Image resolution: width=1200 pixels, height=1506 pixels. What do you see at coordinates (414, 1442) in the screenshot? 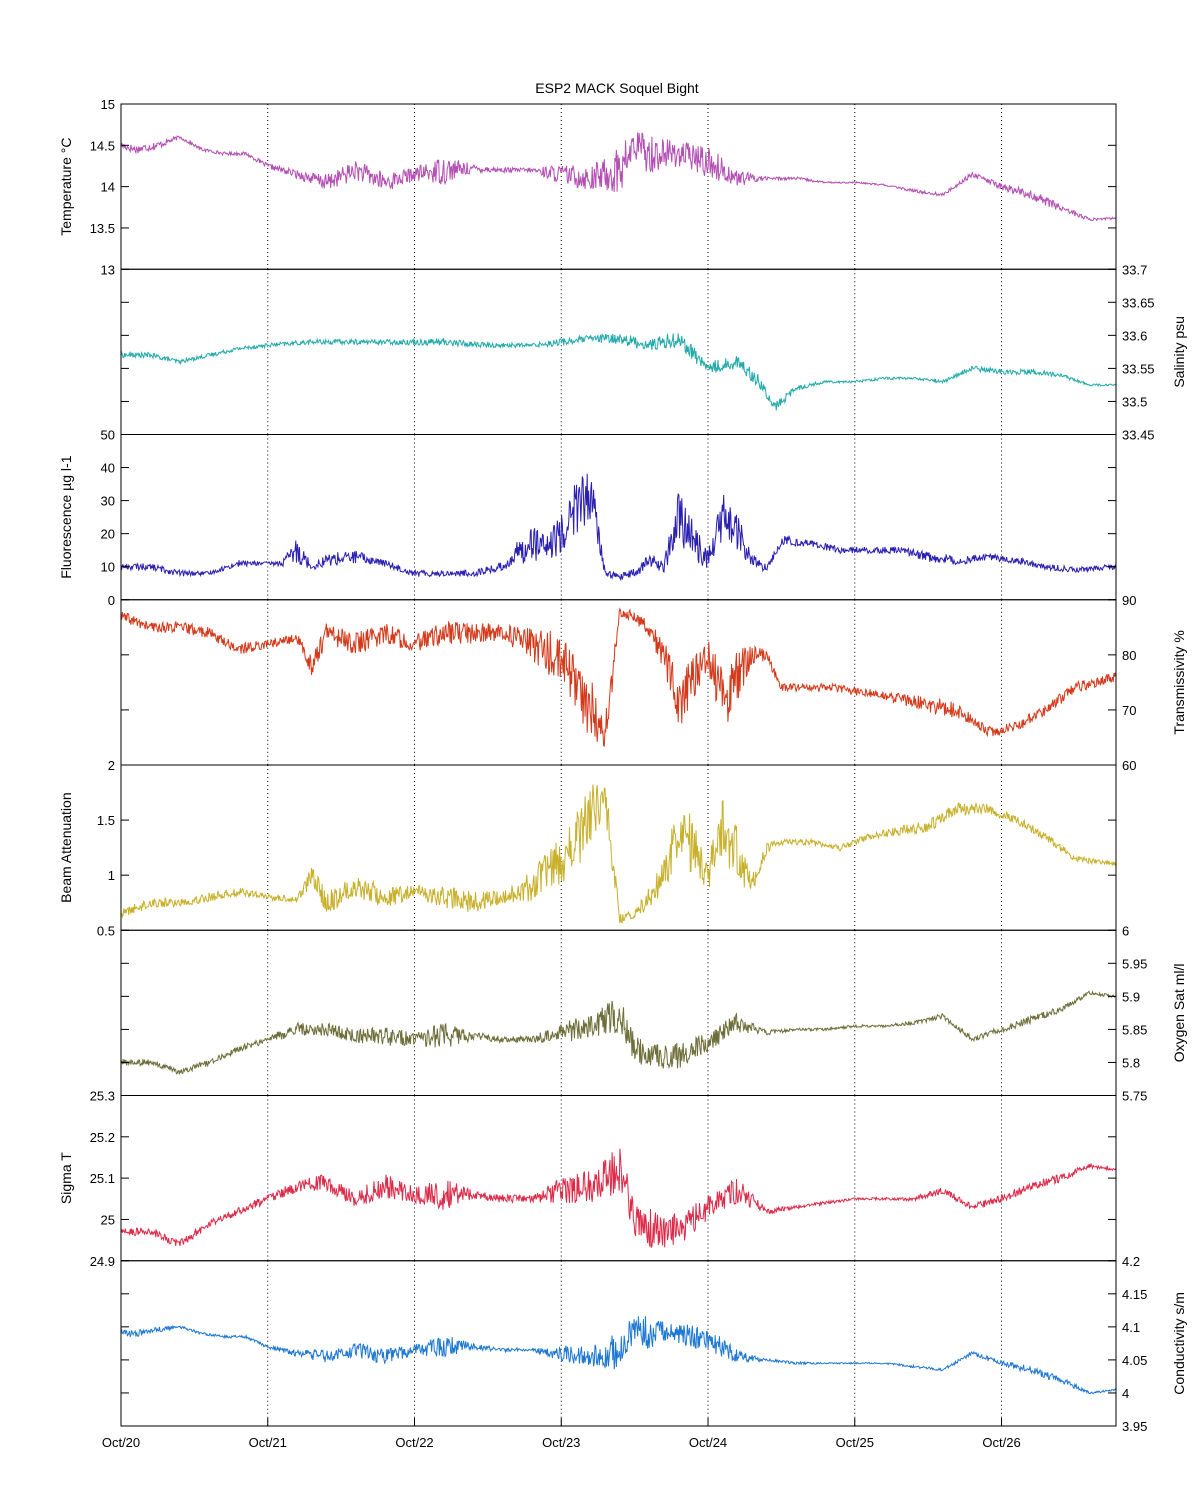
I see `x-tick-label: Oct/22` at bounding box center [414, 1442].